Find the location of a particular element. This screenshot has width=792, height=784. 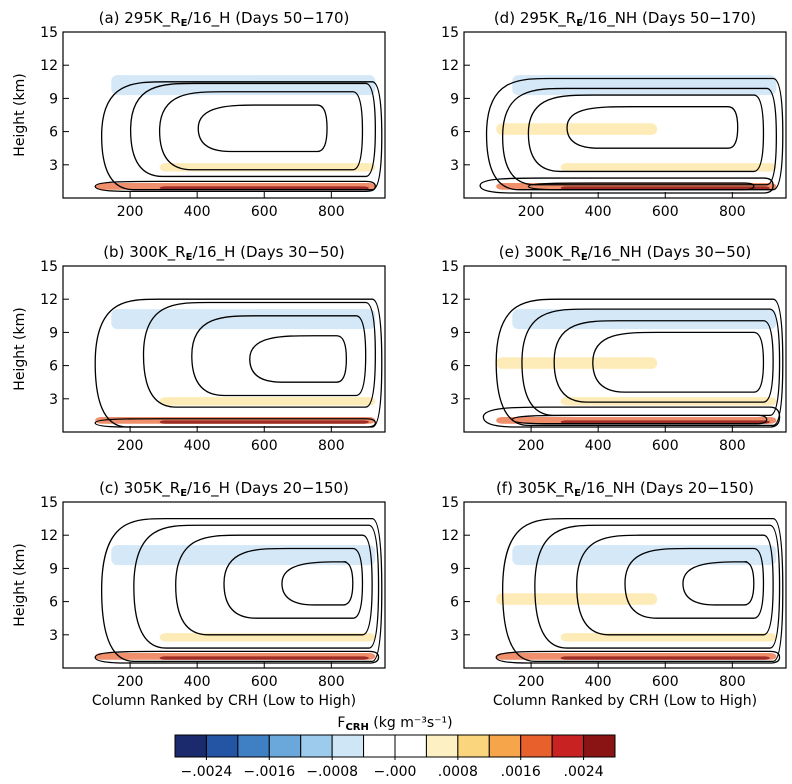

title-part: (a) 295K_R is located at coordinates (140, 18).